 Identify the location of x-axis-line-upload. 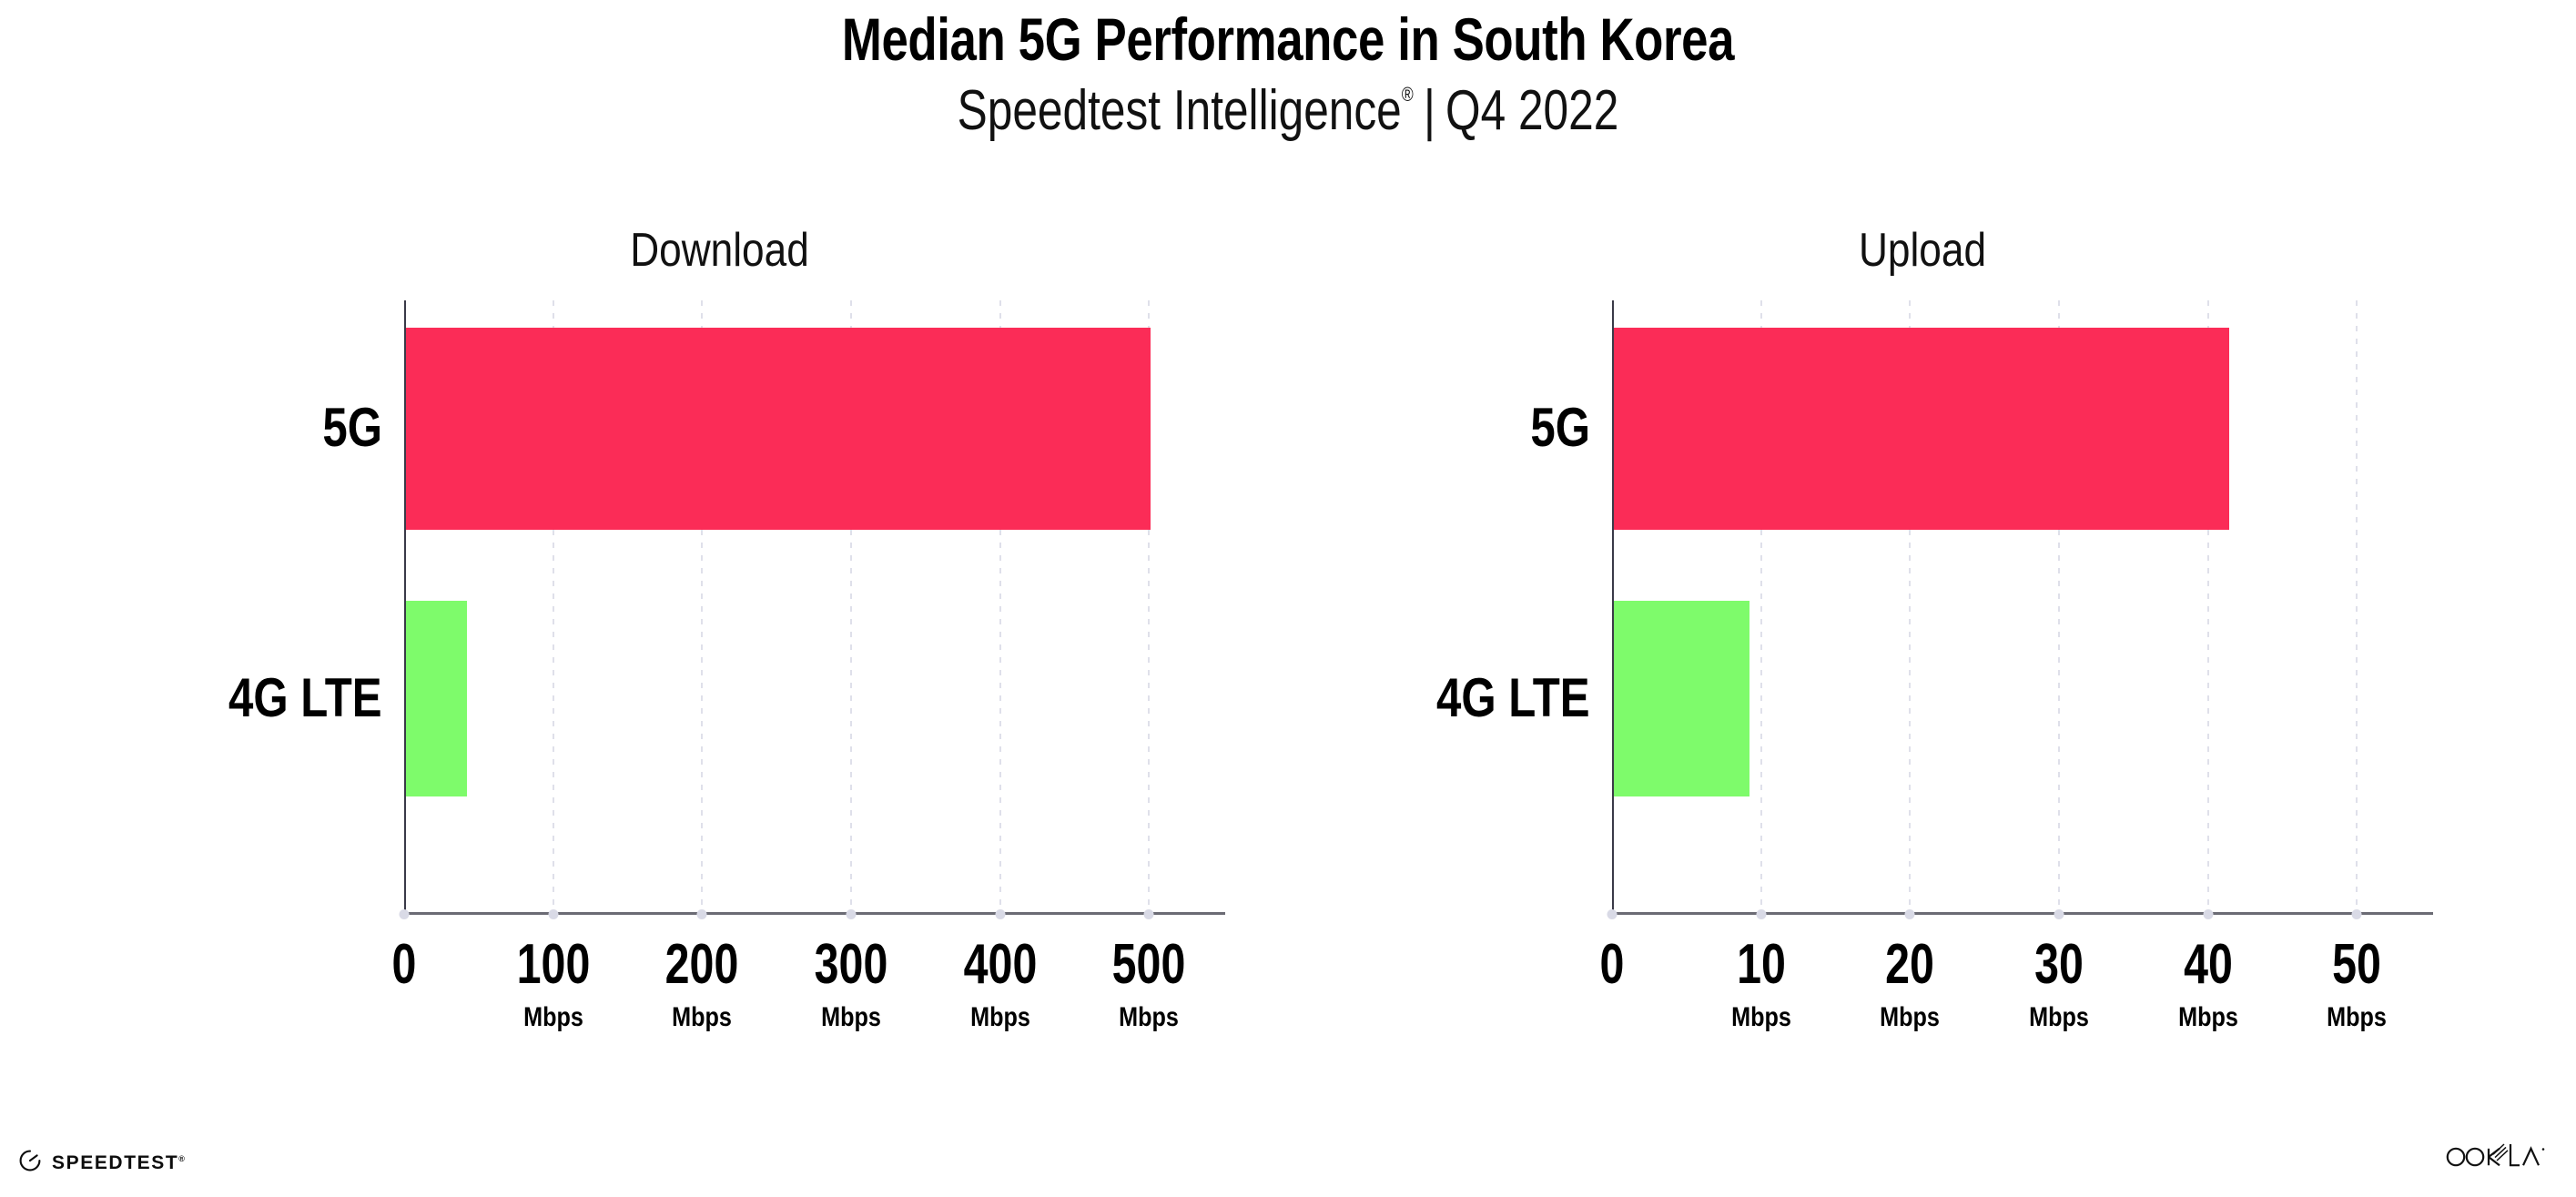
(2022, 914).